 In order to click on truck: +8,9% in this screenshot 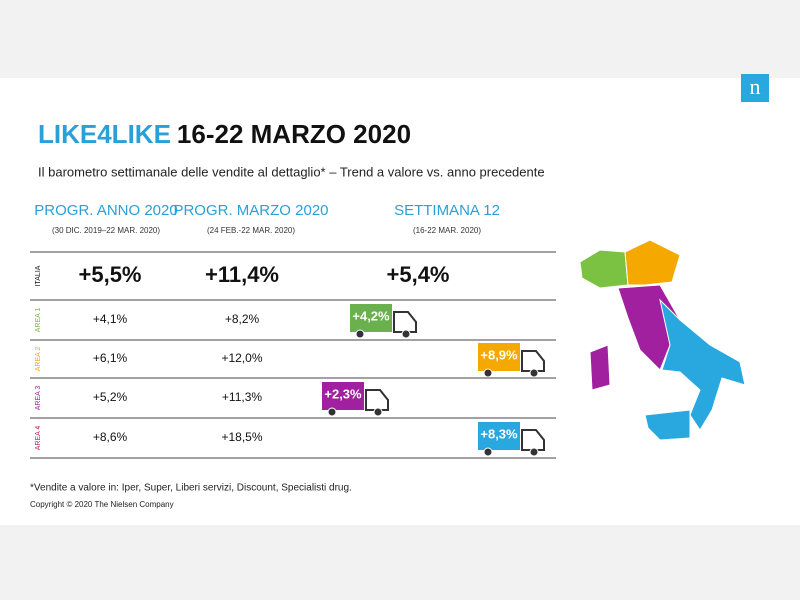, I will do `click(511, 360)`.